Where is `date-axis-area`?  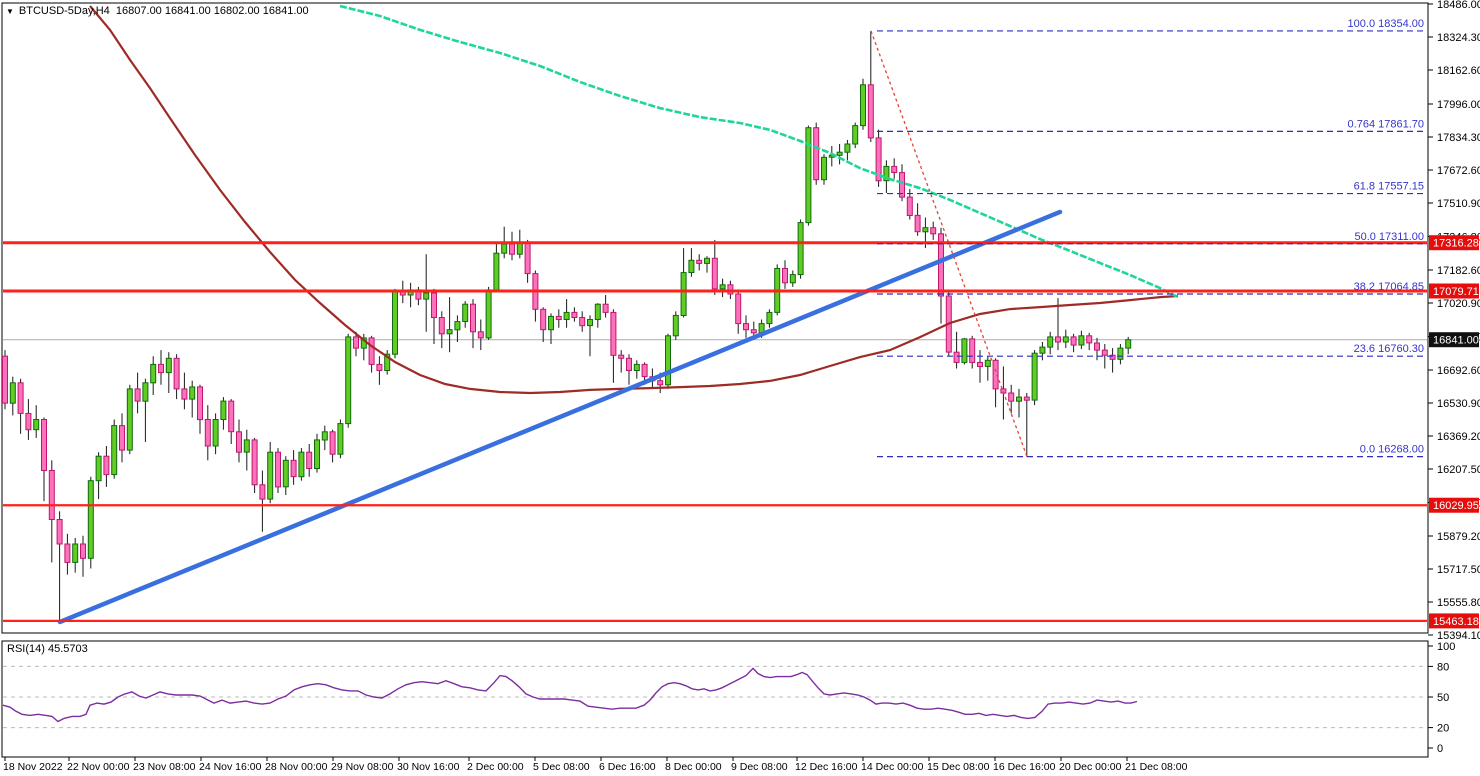
date-axis-area is located at coordinates (715, 766).